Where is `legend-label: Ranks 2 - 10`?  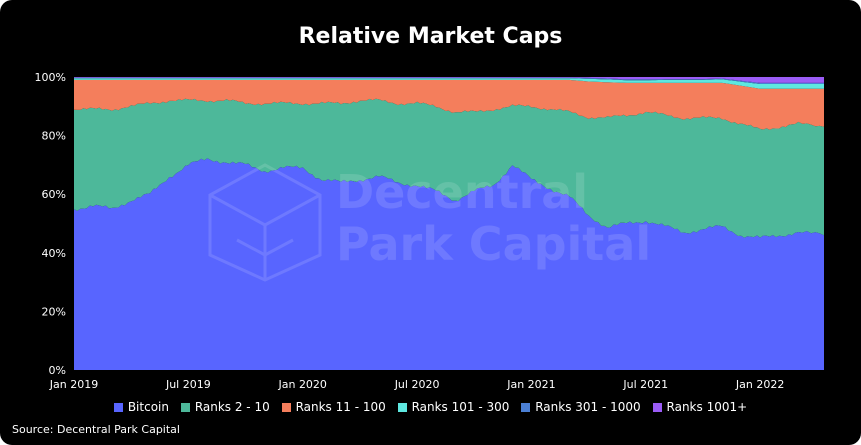 legend-label: Ranks 2 - 10 is located at coordinates (232, 407).